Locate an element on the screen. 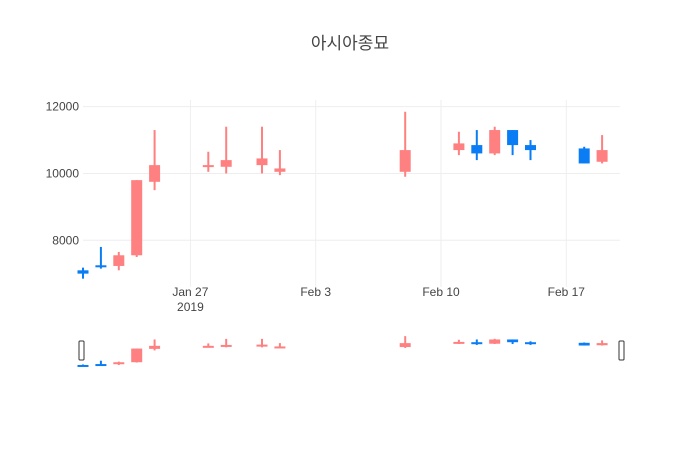 This screenshot has height=450, width=700. x-tick-label: Feb 10 is located at coordinates (441, 292).